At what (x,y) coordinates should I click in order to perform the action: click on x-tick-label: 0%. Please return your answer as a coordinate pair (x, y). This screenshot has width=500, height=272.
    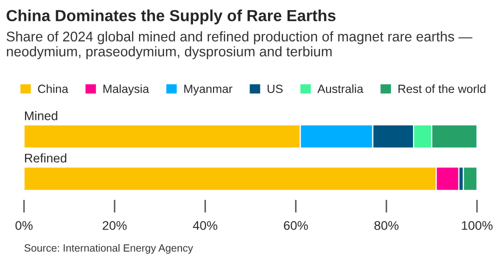
    Looking at the image, I should click on (24, 225).